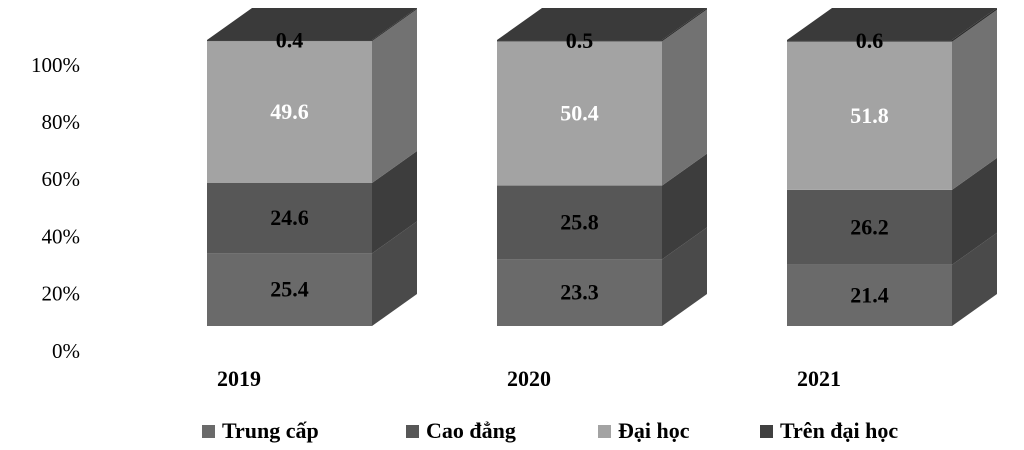 Image resolution: width=1024 pixels, height=450 pixels. I want to click on legend-label: Trung cấp, so click(270, 430).